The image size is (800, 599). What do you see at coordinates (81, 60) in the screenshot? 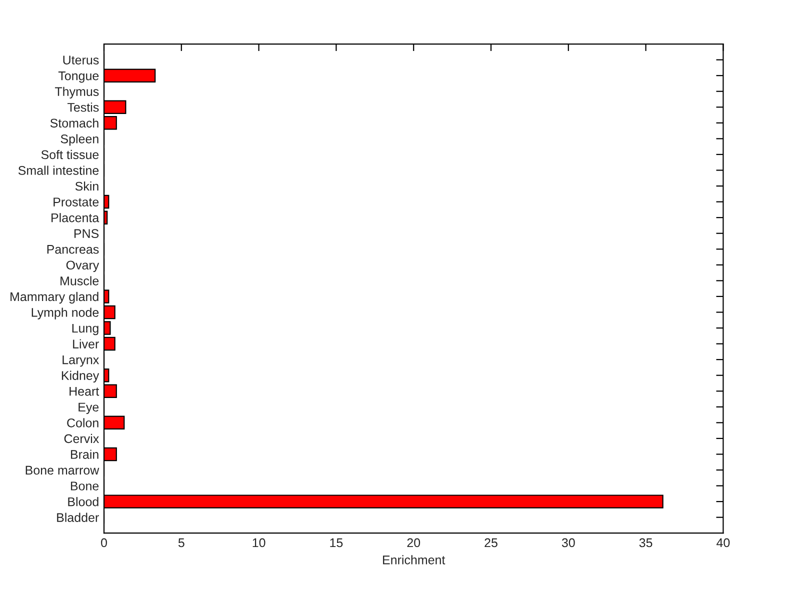
I see `y-tick-label: Uterus` at bounding box center [81, 60].